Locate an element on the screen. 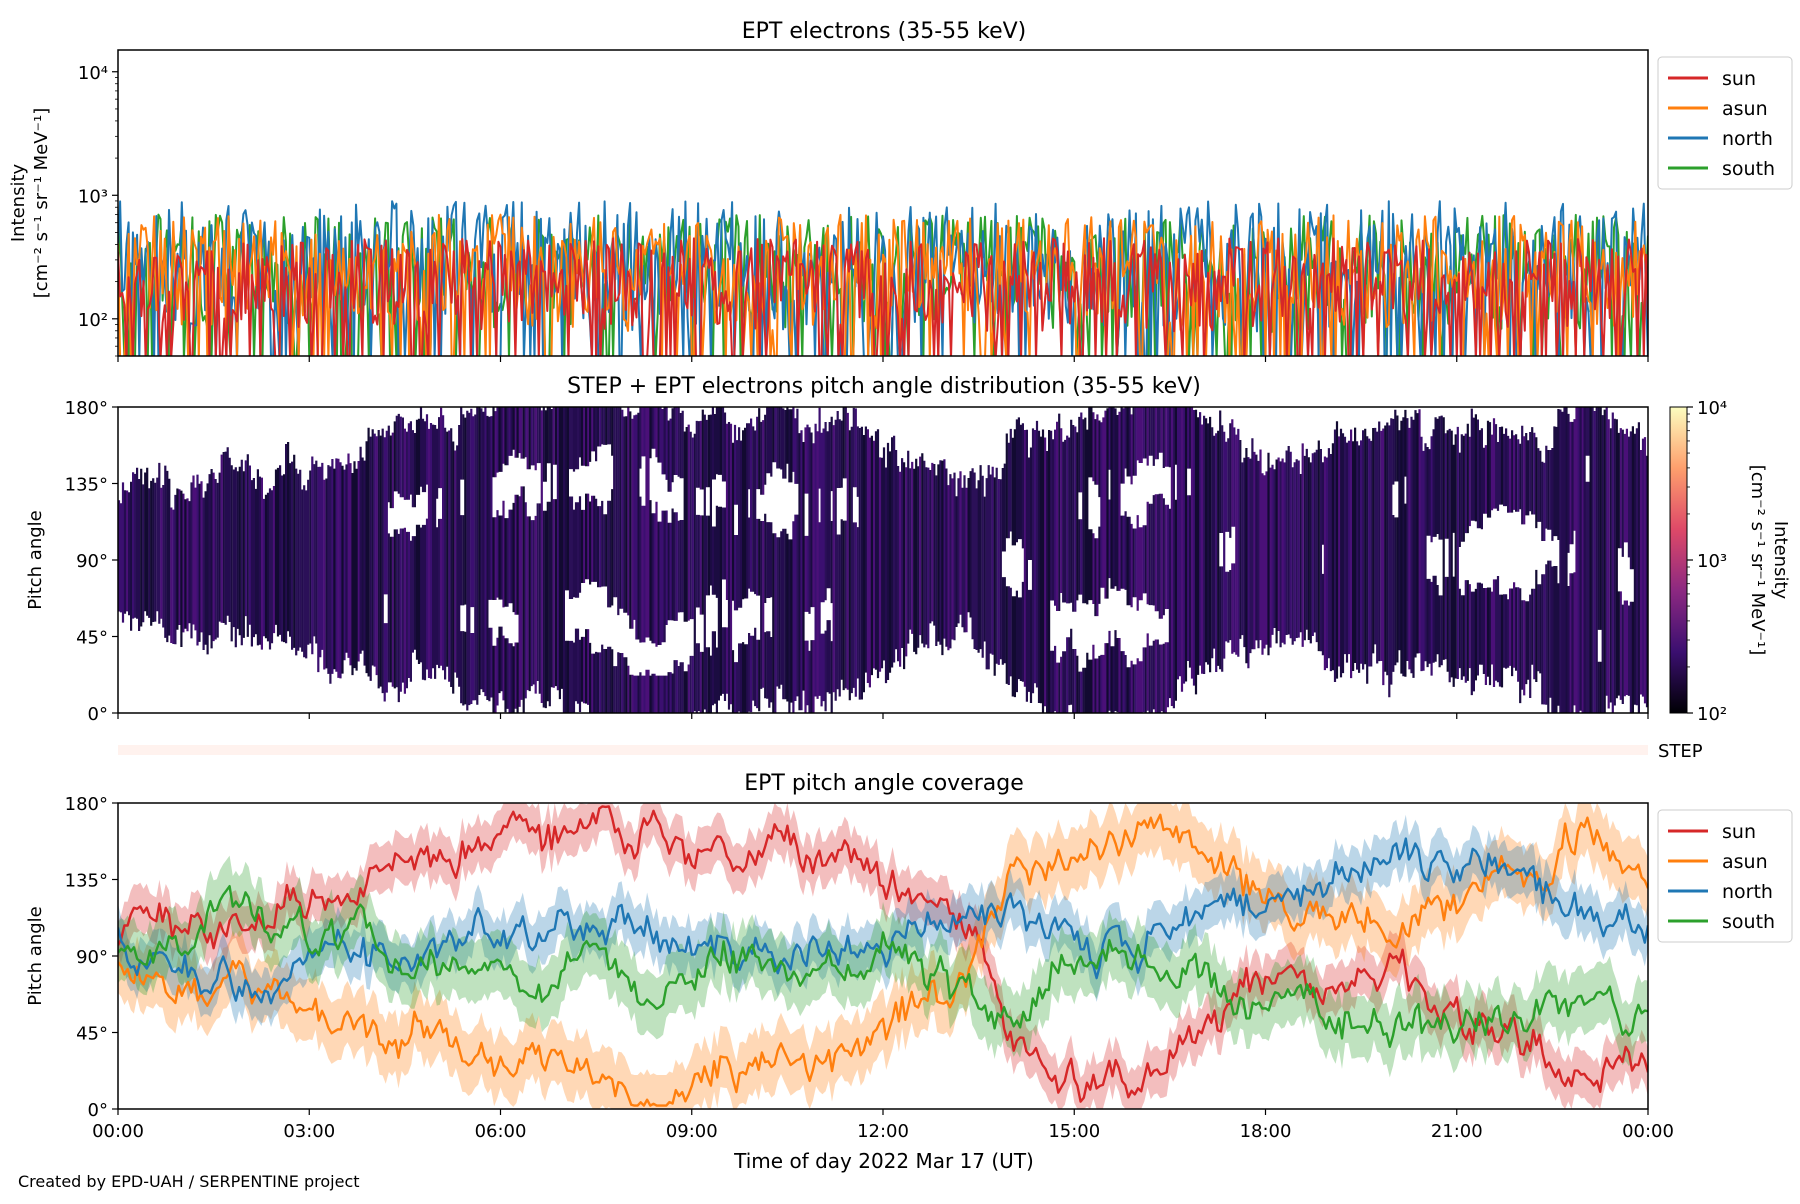 The height and width of the screenshot is (1204, 1800). x-tick-label: 15:00 is located at coordinates (1074, 1131).